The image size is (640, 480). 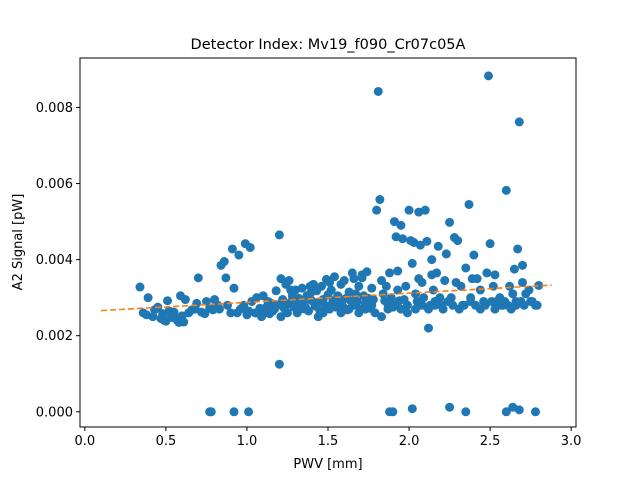 I want to click on fit-line, so click(x=326, y=298).